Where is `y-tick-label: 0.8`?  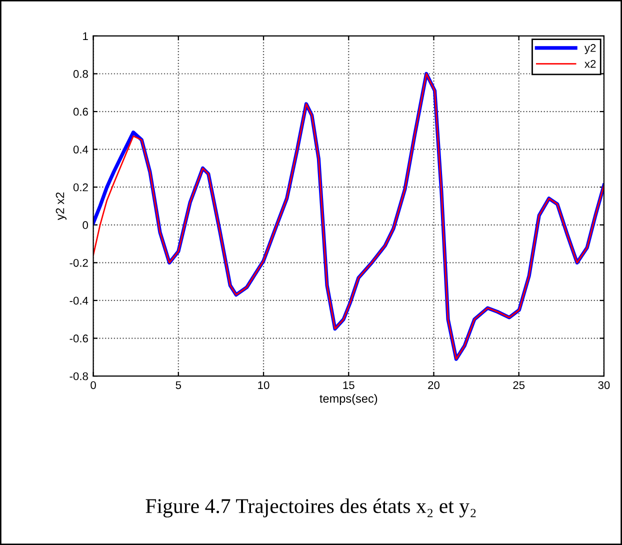
y-tick-label: 0.8 is located at coordinates (80, 74).